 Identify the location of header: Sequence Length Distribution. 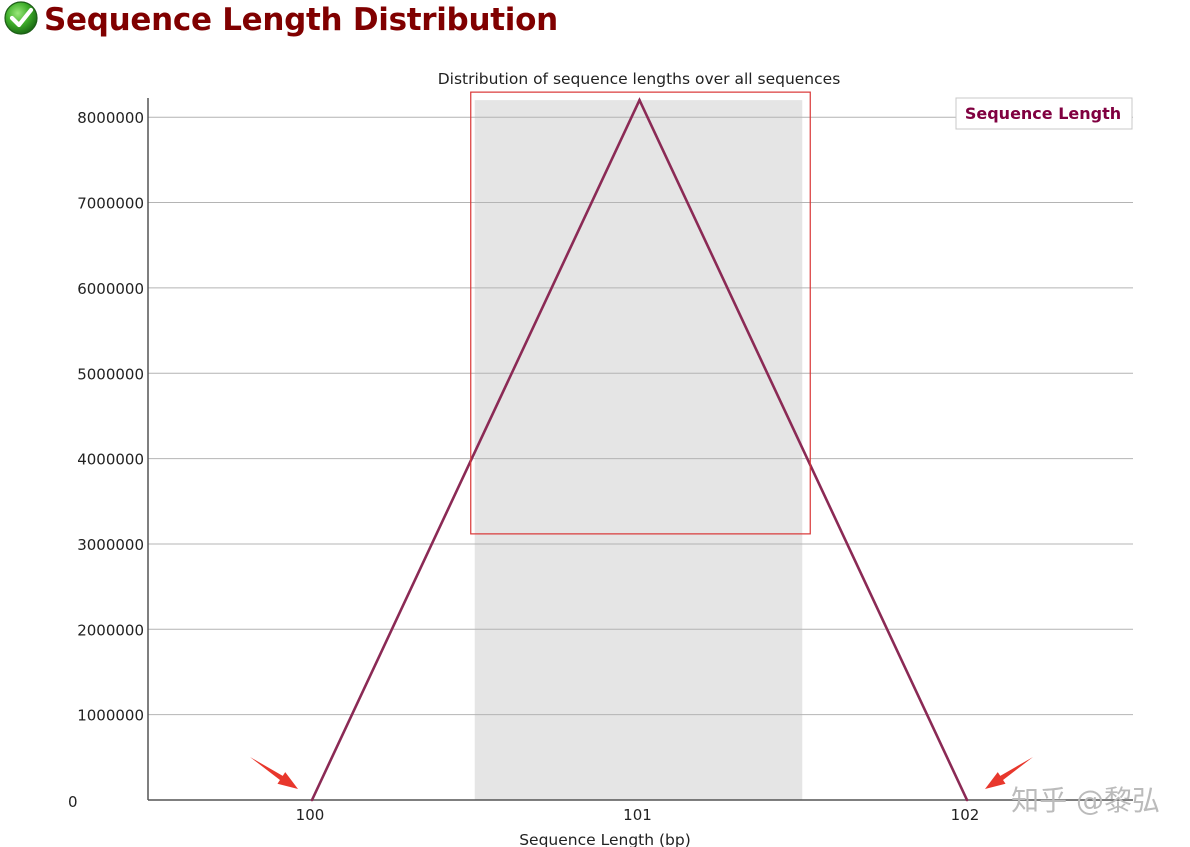
(350, 23).